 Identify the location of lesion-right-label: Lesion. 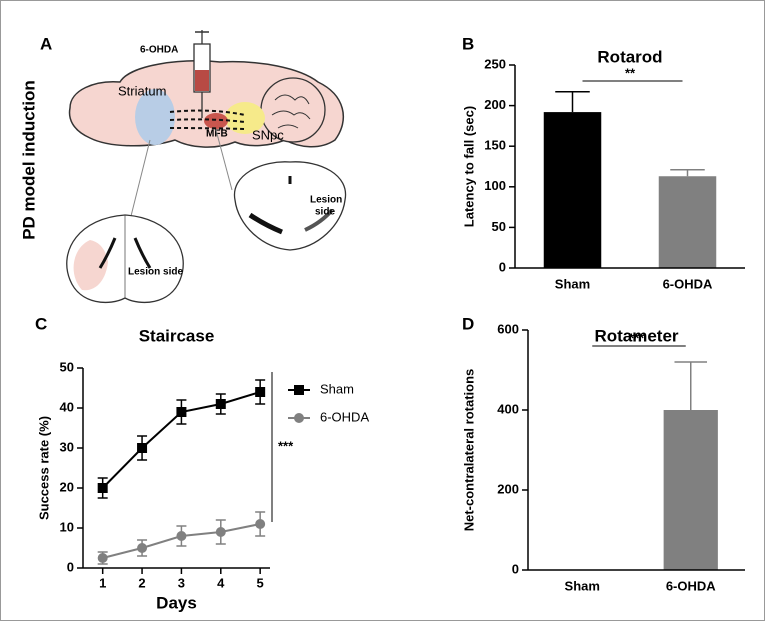
(326, 200).